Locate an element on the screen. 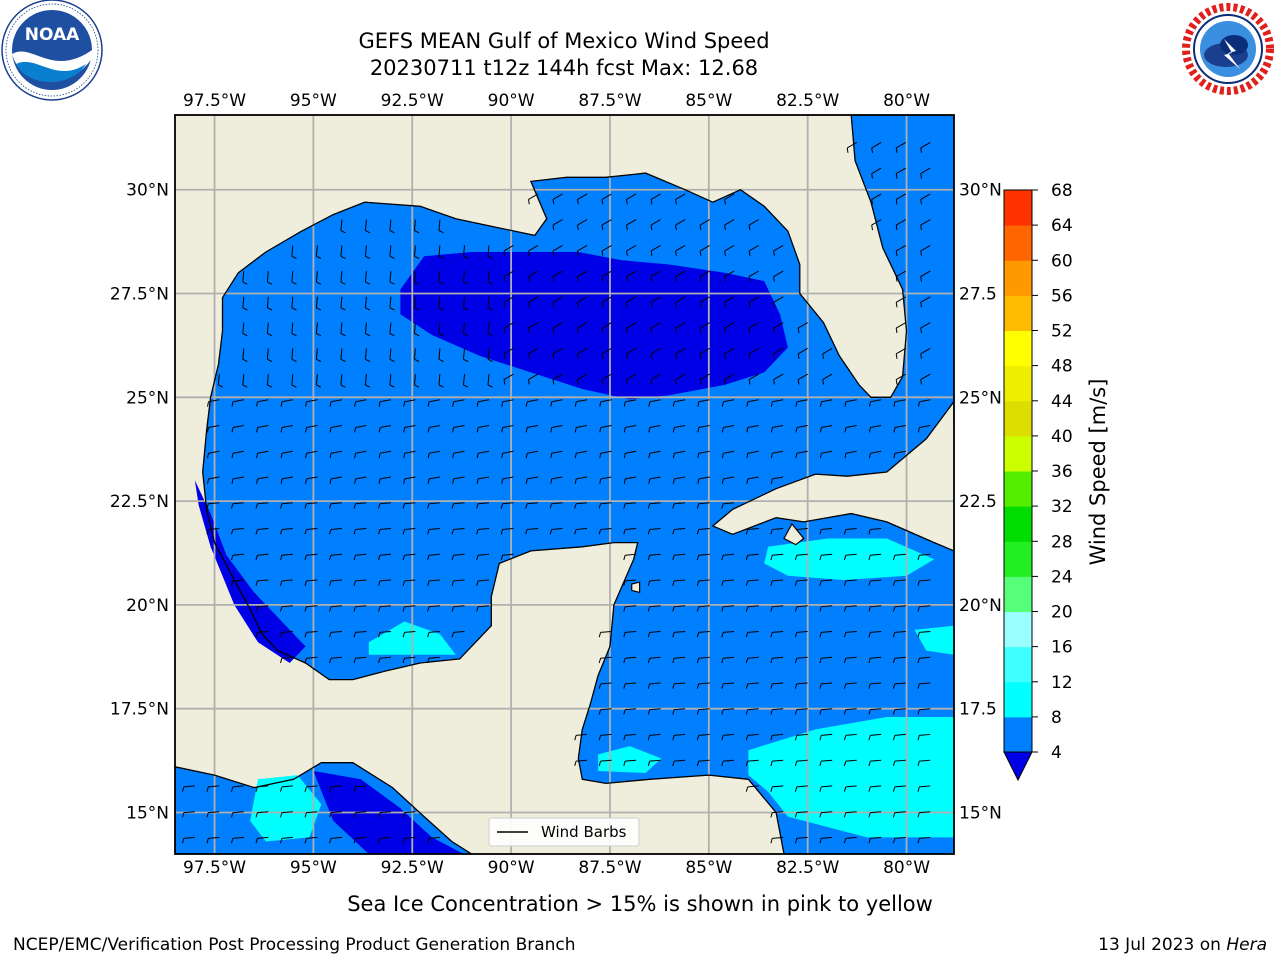 This screenshot has height=960, width=1280. lon-tick-label-bottom: 90°W is located at coordinates (511, 868).